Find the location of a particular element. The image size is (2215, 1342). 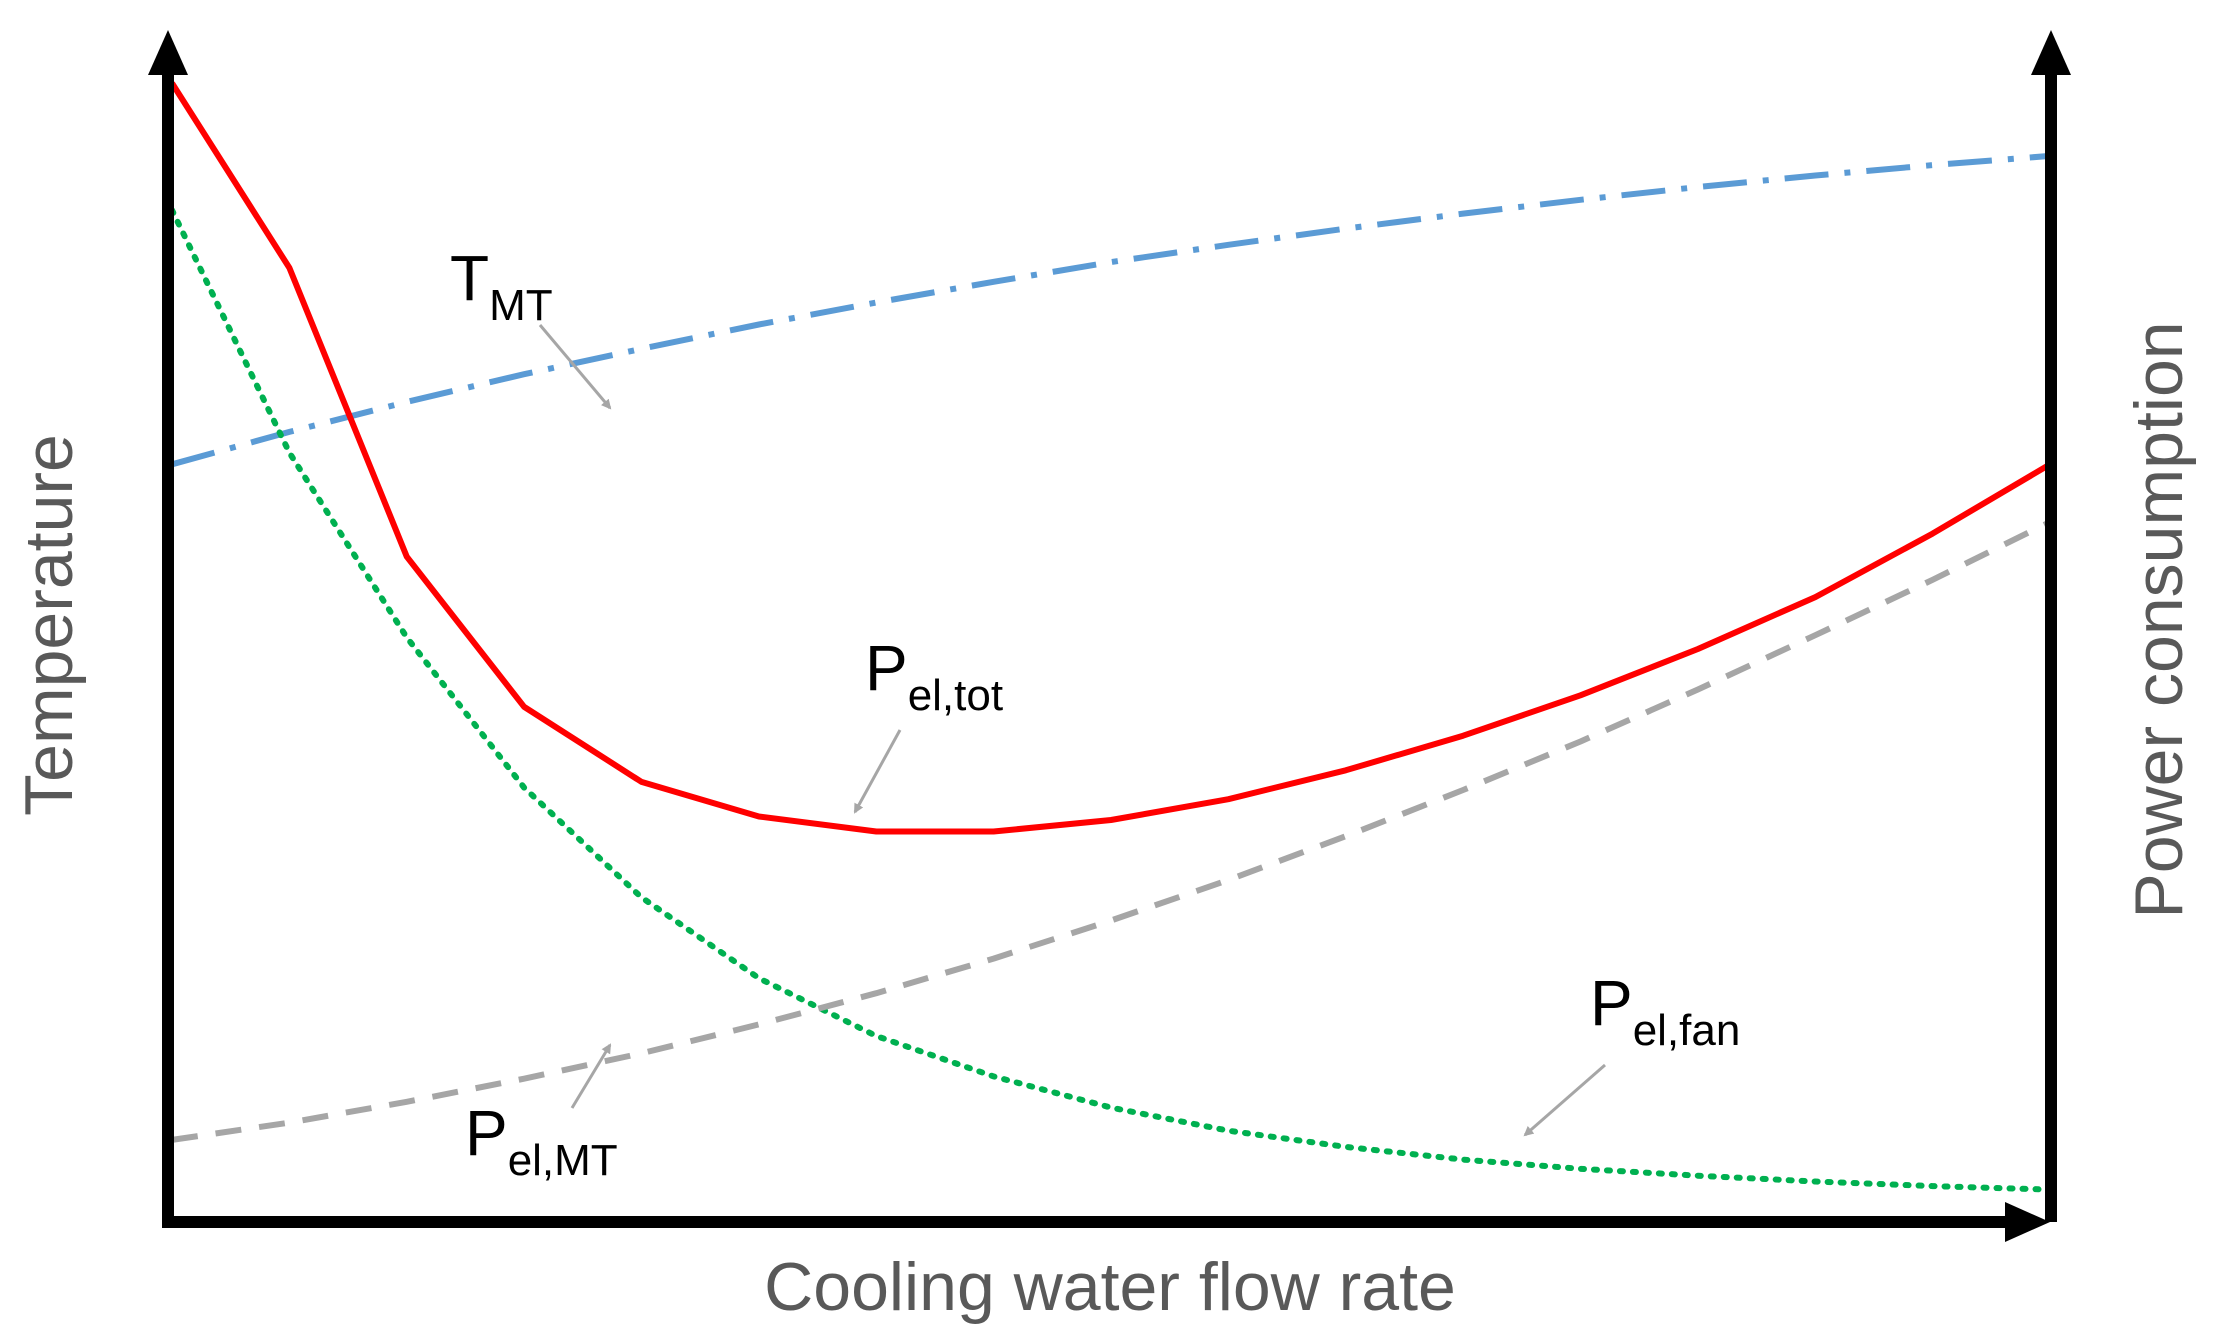

label-p-el-tot-main: P is located at coordinates (886, 668).